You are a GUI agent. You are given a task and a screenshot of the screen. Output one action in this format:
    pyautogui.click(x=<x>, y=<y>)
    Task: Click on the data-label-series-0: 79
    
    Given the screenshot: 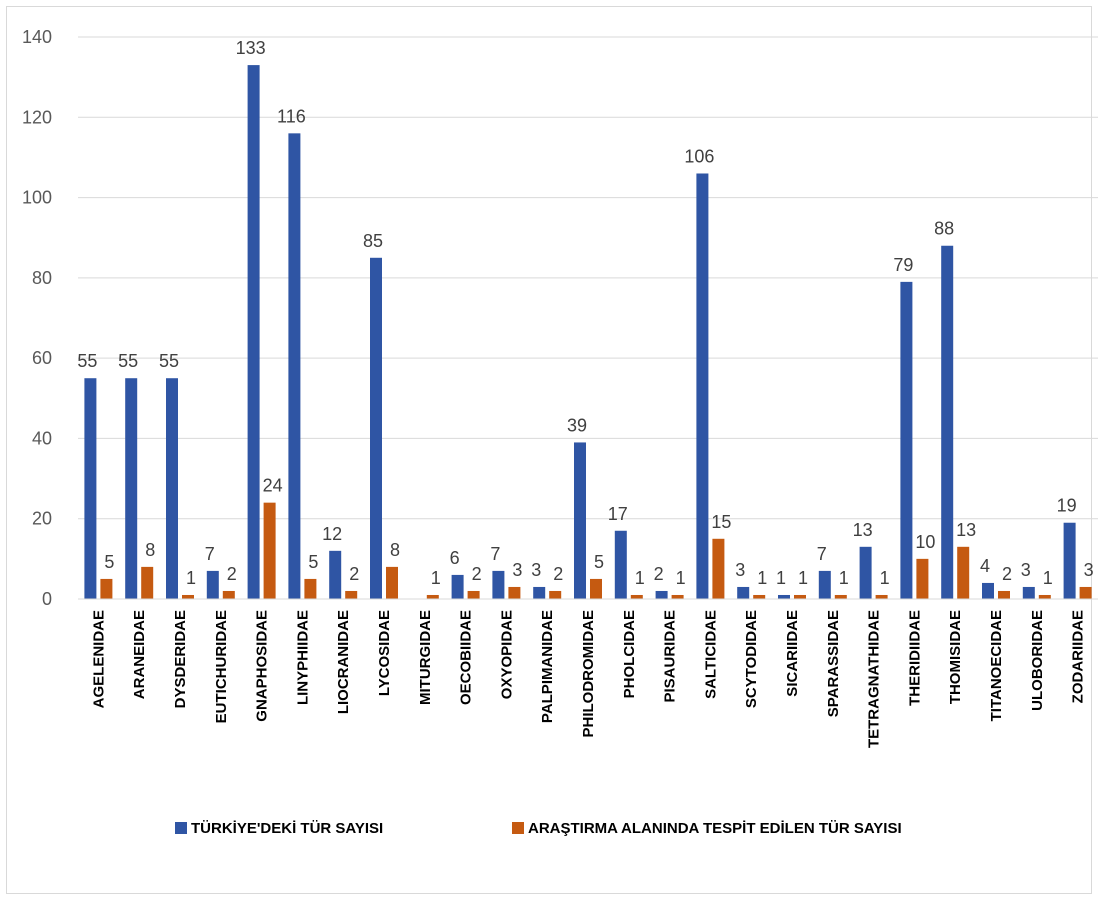 What is the action you would take?
    pyautogui.click(x=903, y=265)
    